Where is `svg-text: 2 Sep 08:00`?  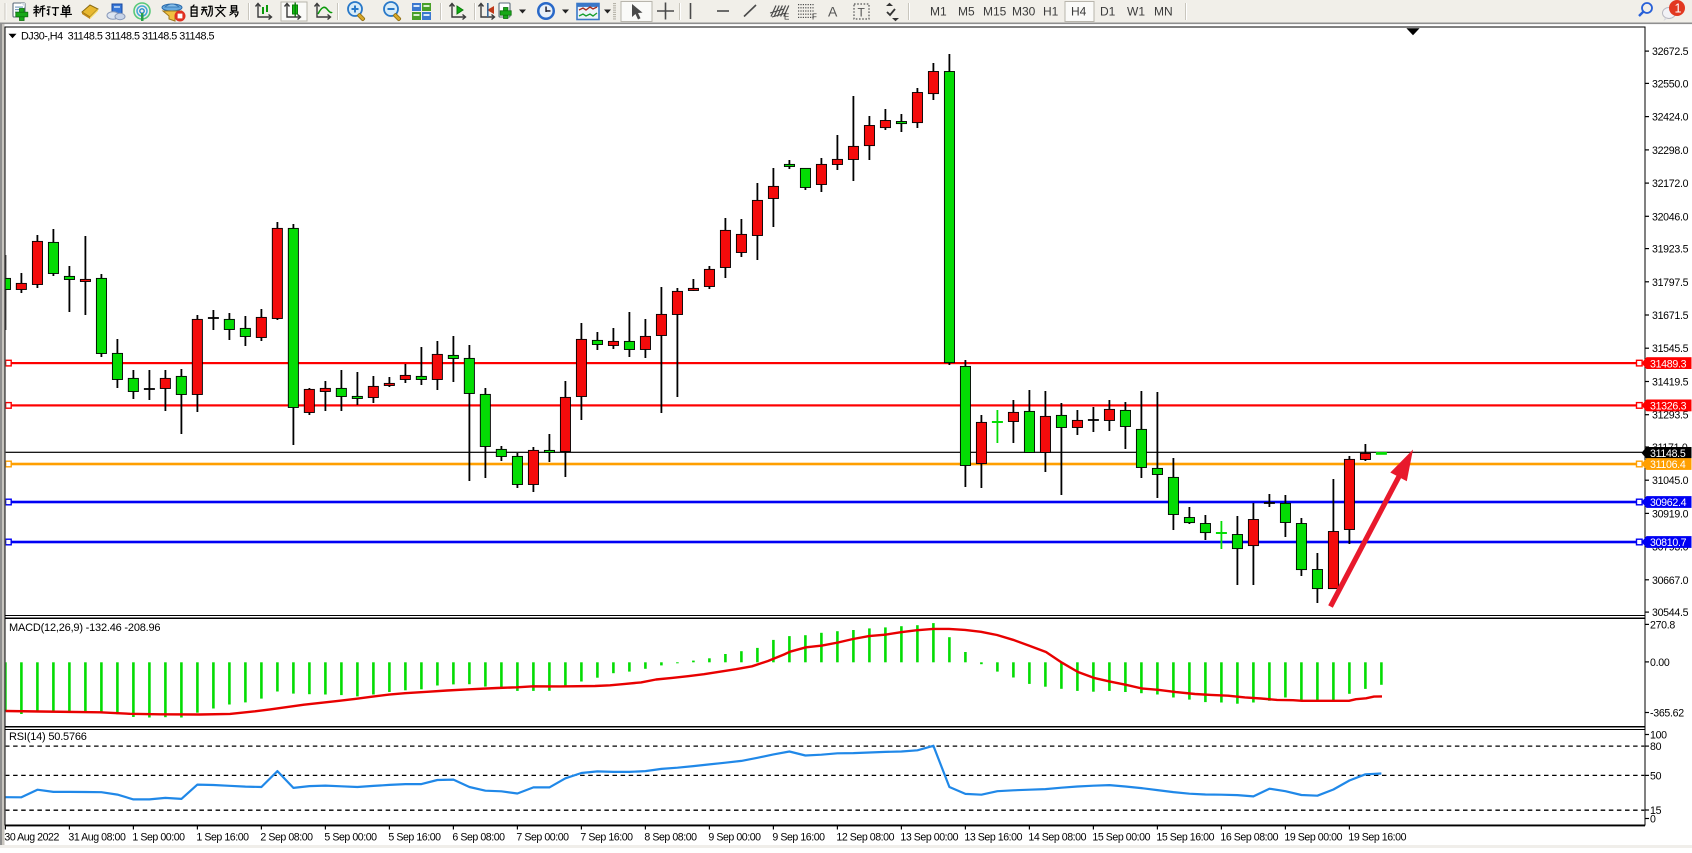
svg-text: 2 Sep 08:00 is located at coordinates (286, 838).